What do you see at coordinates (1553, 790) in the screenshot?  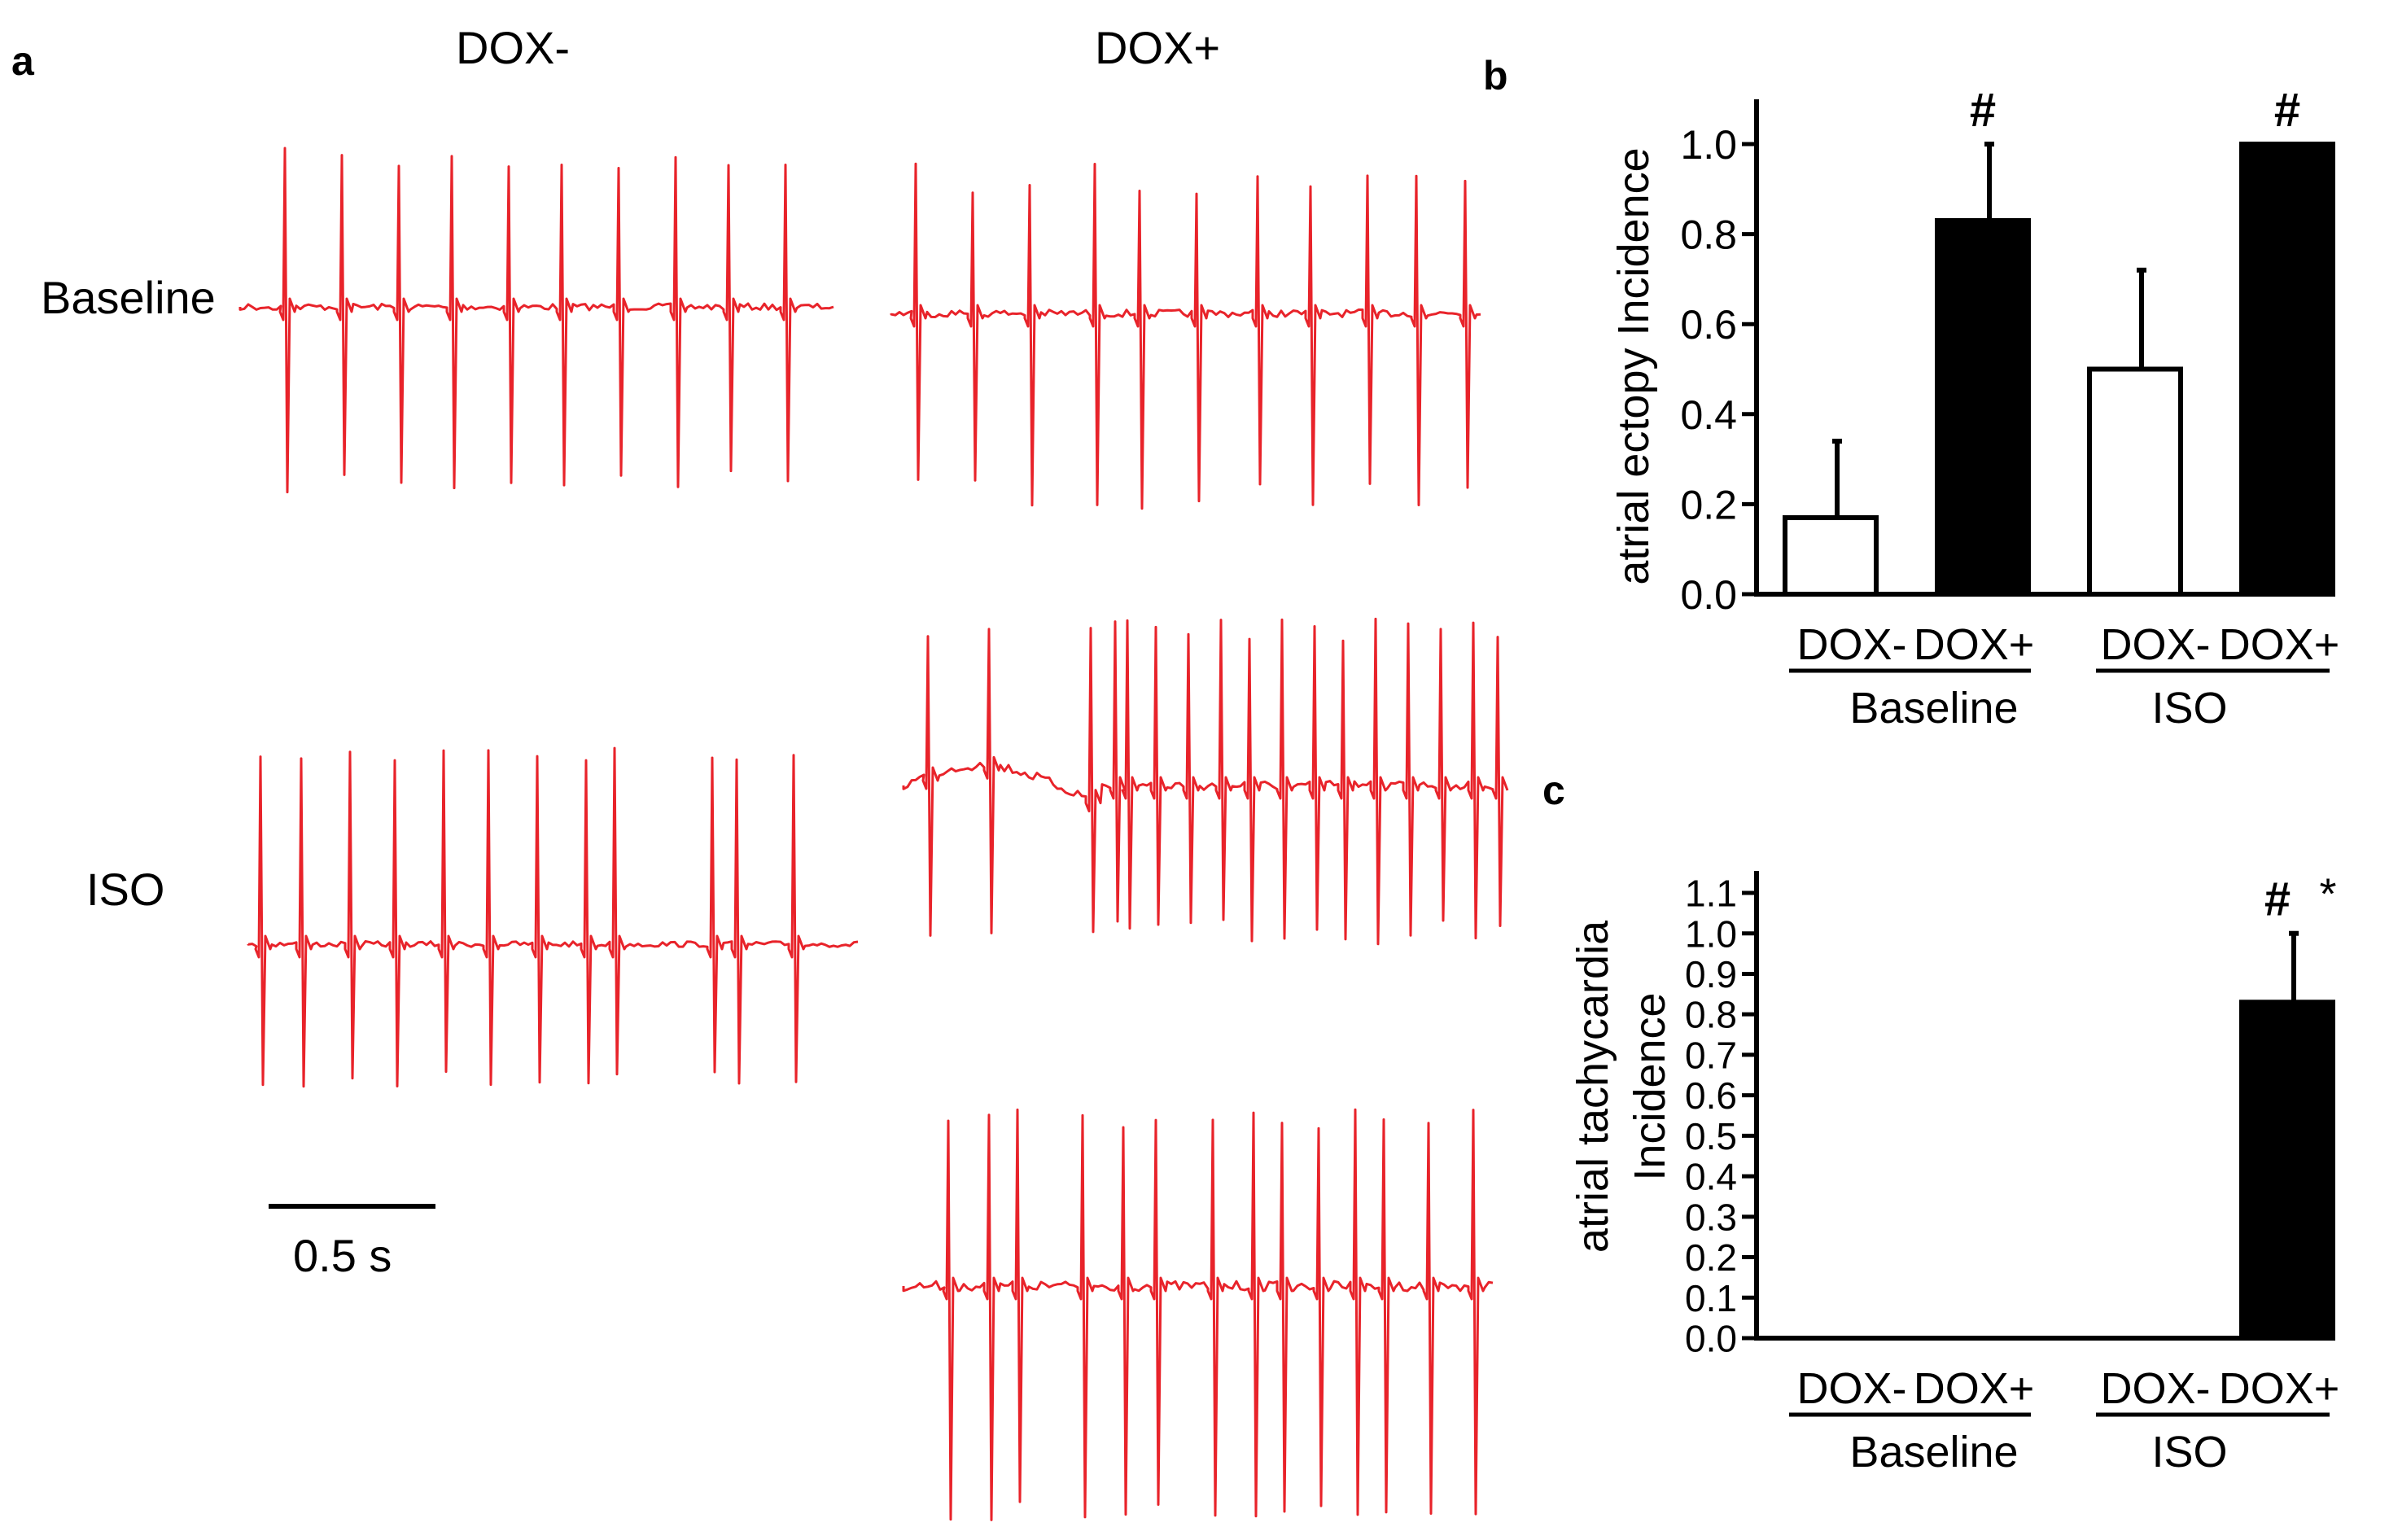 I see `panel-c-letter: c` at bounding box center [1553, 790].